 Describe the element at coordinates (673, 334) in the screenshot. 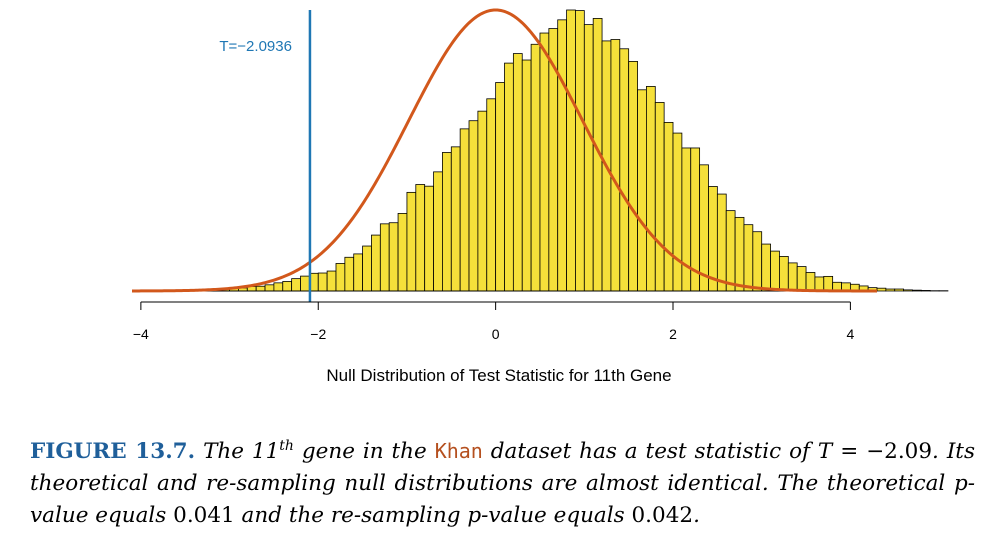

I see `x-tick-label: 2` at that location.